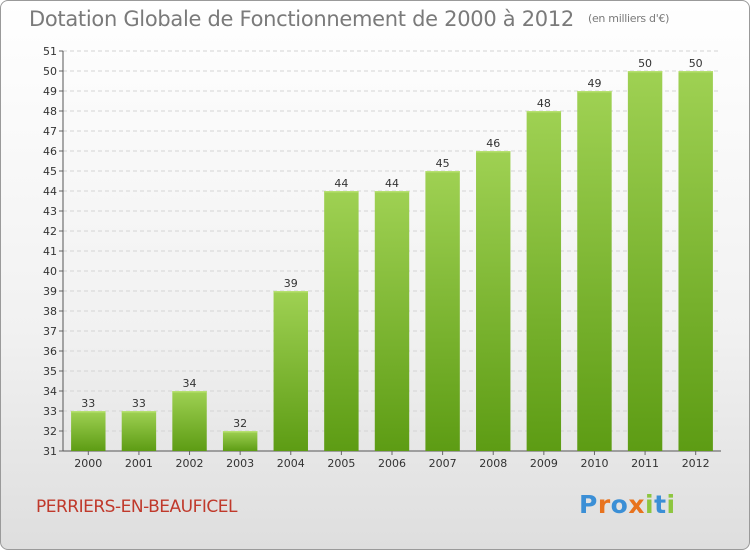 Image resolution: width=750 pixels, height=550 pixels. Describe the element at coordinates (341, 463) in the screenshot. I see `x-tick-label: 2005` at that location.